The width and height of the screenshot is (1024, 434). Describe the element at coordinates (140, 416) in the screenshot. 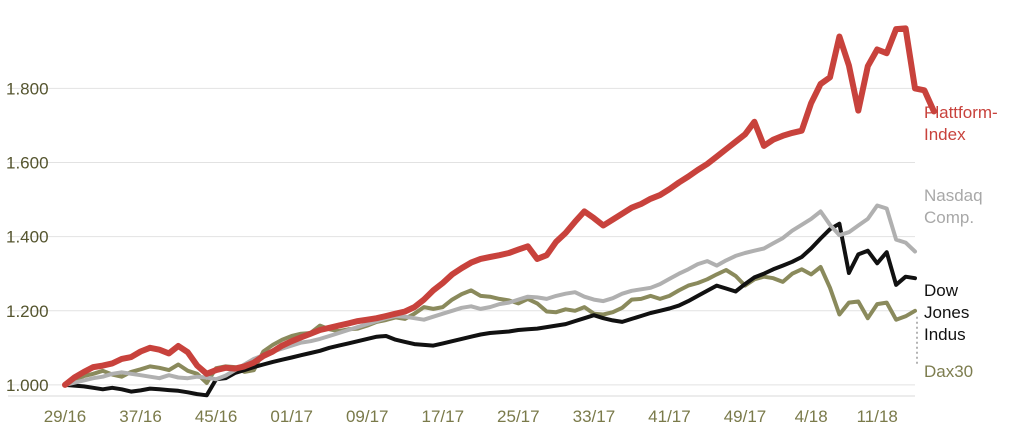

I see `x-tick-label: 37/16` at that location.